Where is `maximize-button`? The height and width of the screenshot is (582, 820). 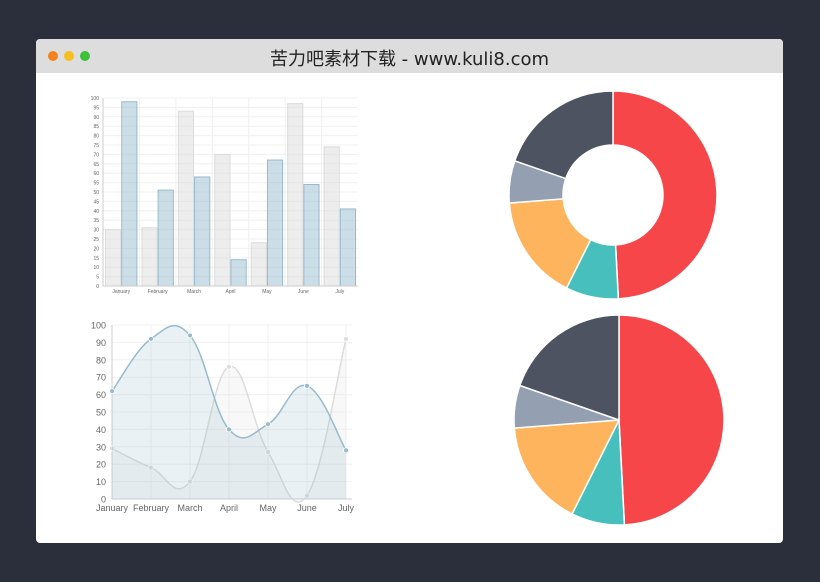 maximize-button is located at coordinates (85, 56).